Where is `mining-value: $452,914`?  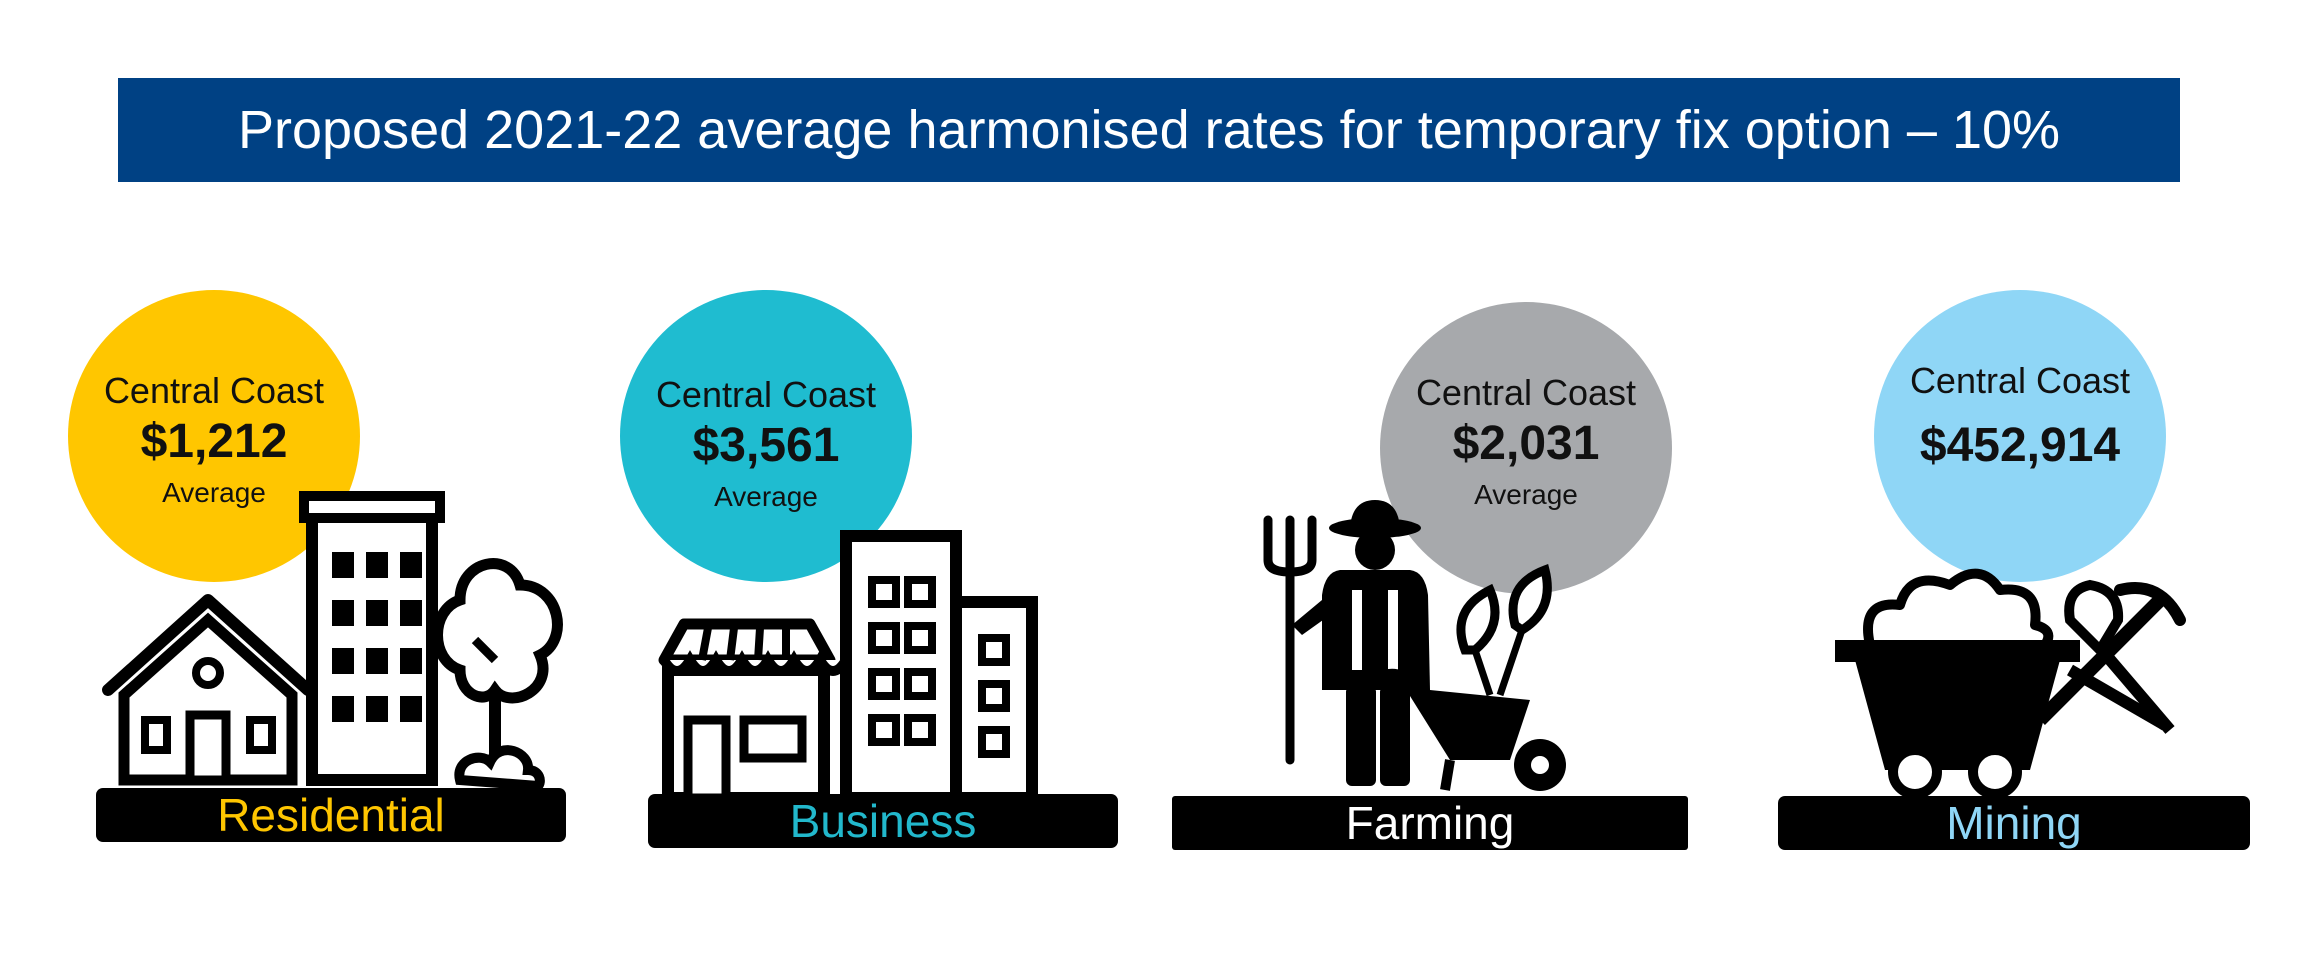 mining-value: $452,914 is located at coordinates (2020, 445).